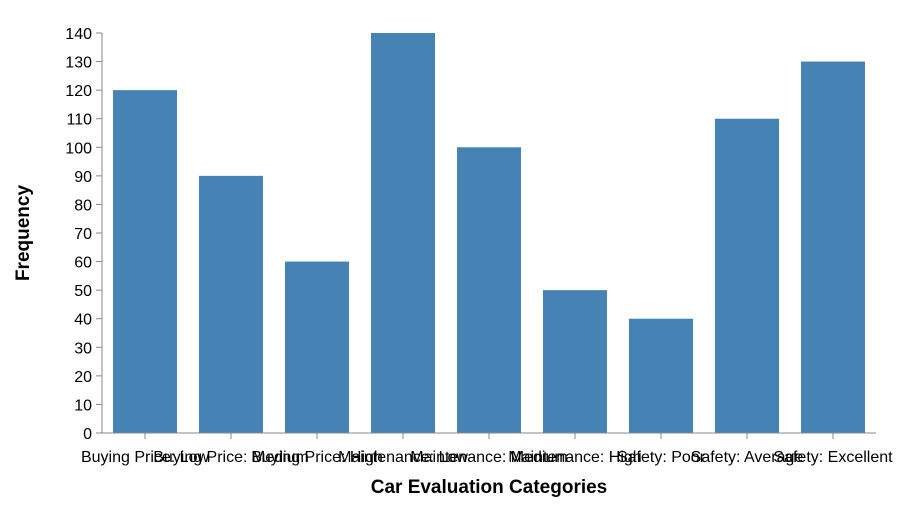 This screenshot has width=916, height=506. What do you see at coordinates (661, 457) in the screenshot?
I see `x-tick-label: Safety: Poor` at bounding box center [661, 457].